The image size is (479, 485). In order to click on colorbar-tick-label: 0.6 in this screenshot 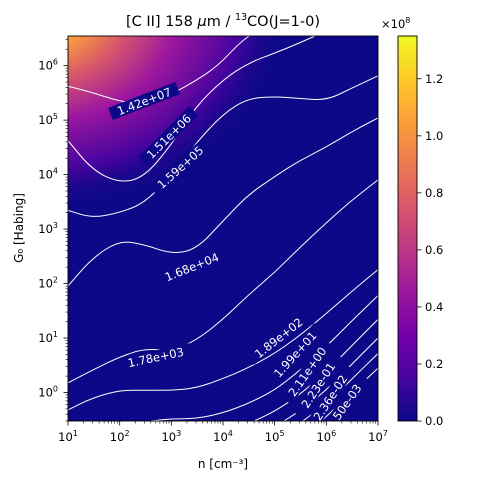, I will do `click(434, 250)`.